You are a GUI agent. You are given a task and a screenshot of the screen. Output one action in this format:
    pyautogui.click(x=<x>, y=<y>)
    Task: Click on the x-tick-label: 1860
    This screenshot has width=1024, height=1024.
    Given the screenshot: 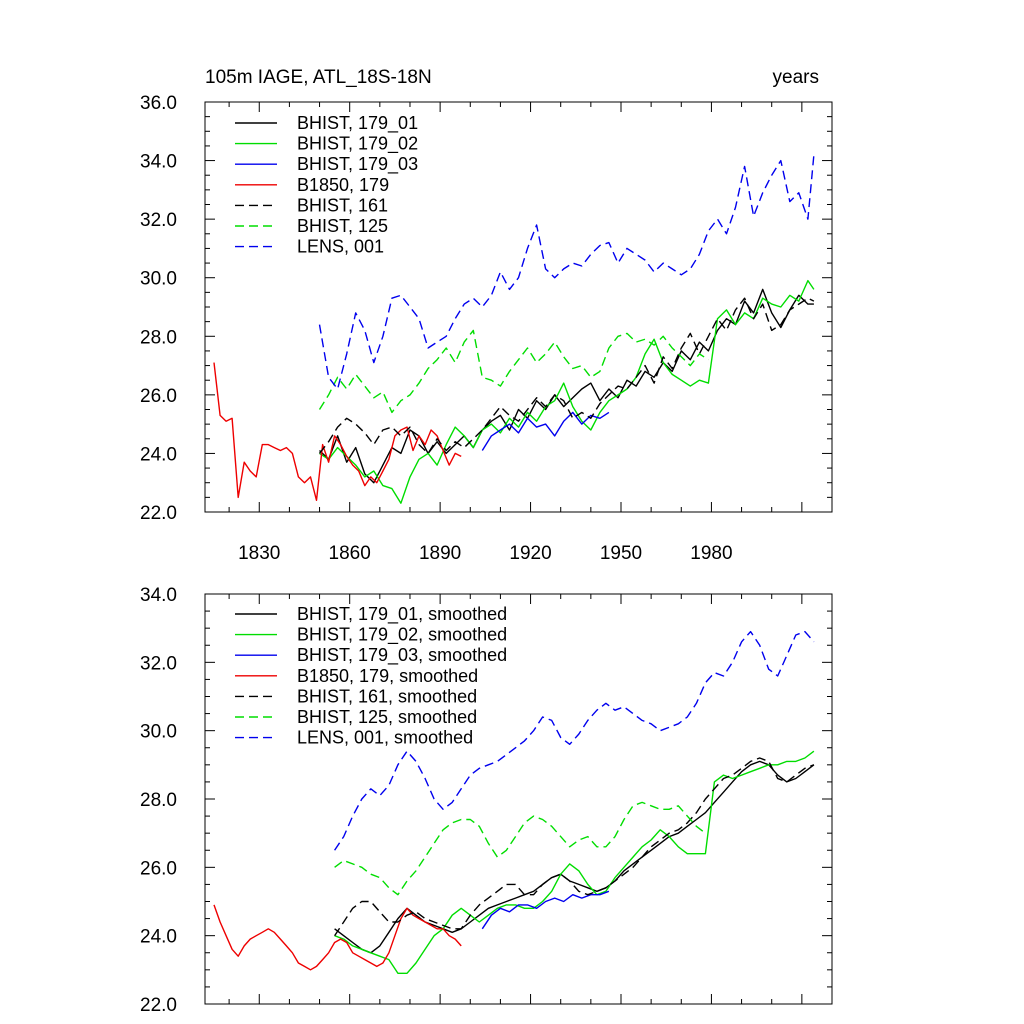 What is the action you would take?
    pyautogui.click(x=350, y=553)
    